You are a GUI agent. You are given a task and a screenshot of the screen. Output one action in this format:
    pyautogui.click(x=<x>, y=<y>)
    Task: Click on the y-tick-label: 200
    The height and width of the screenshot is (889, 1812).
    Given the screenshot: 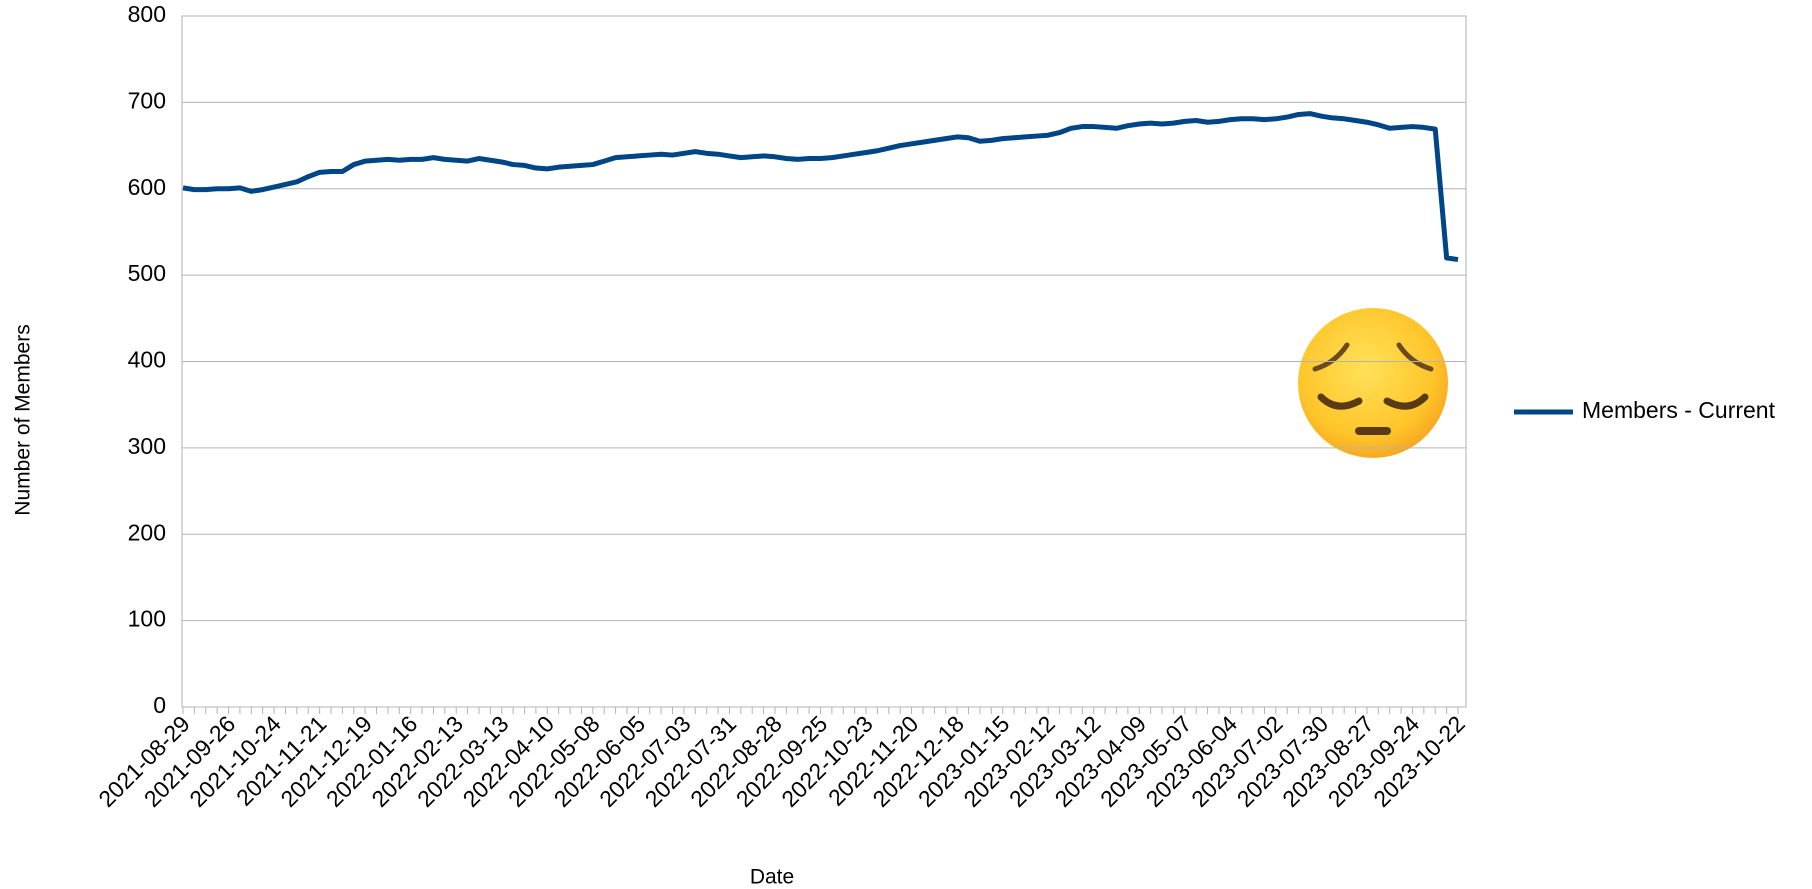 What is the action you would take?
    pyautogui.click(x=147, y=532)
    